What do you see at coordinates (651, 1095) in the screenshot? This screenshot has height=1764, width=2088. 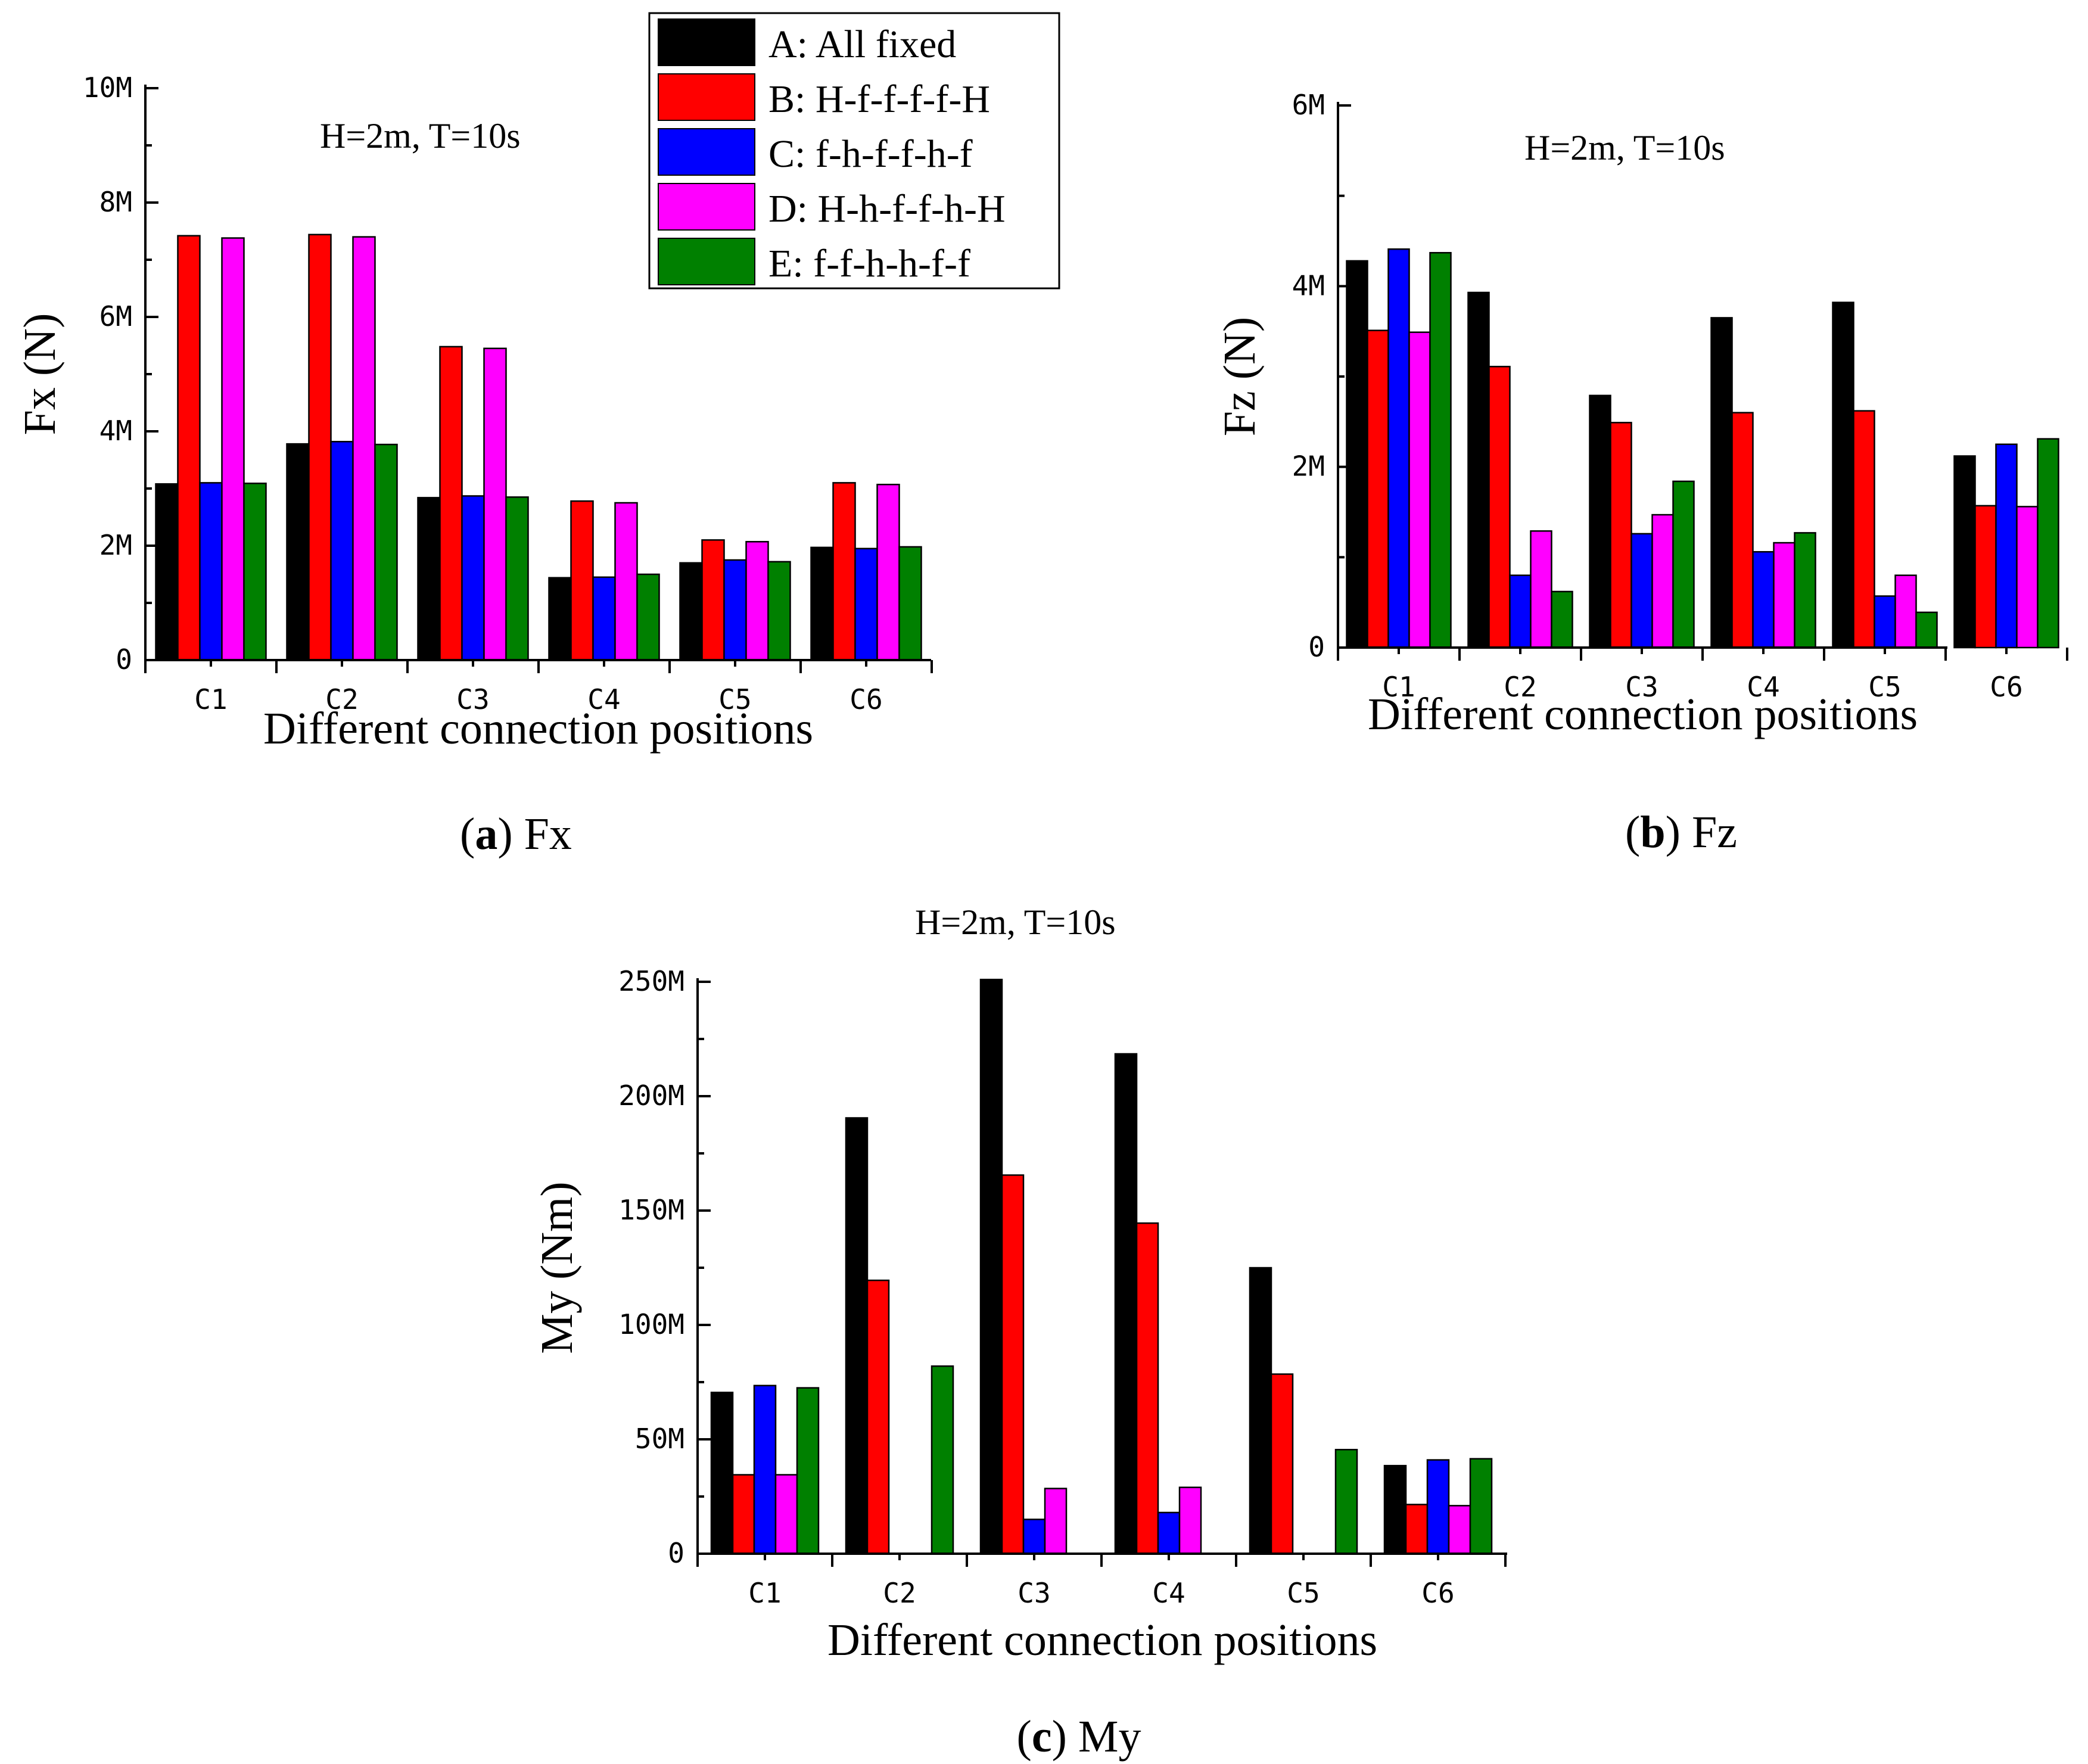 I see `y-tick-label-c: 200M` at bounding box center [651, 1095].